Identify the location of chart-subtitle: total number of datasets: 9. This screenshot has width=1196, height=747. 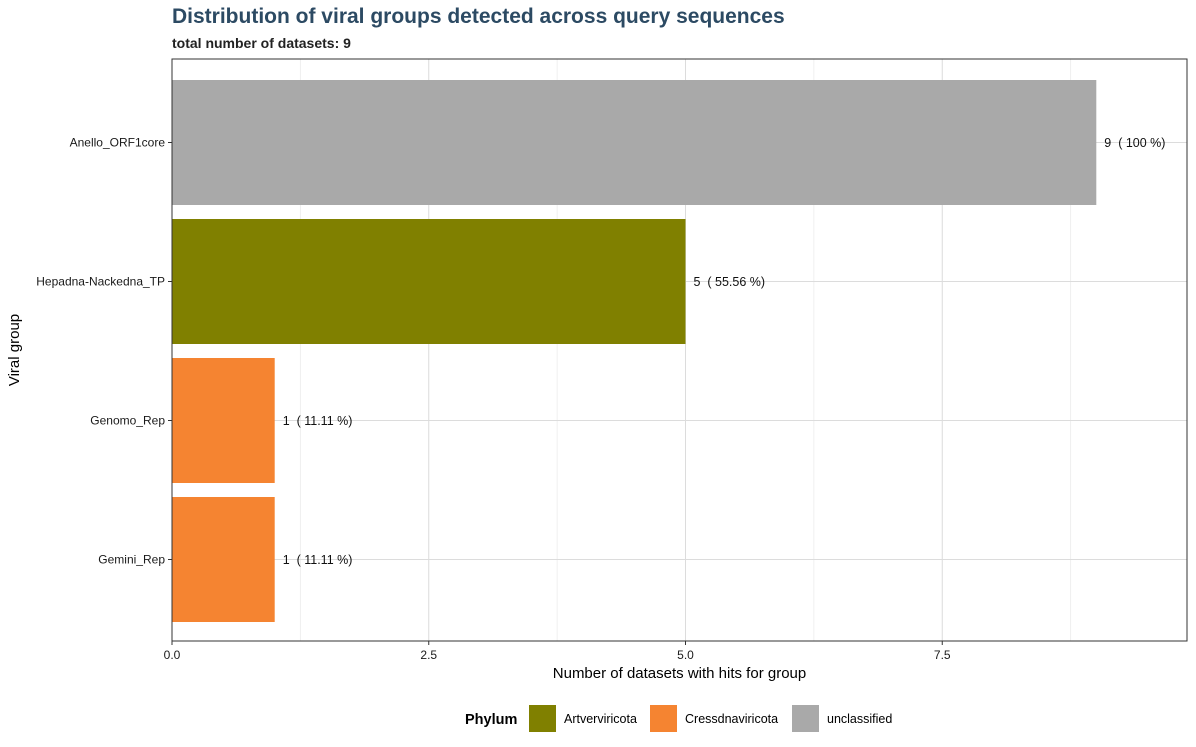
(261, 43).